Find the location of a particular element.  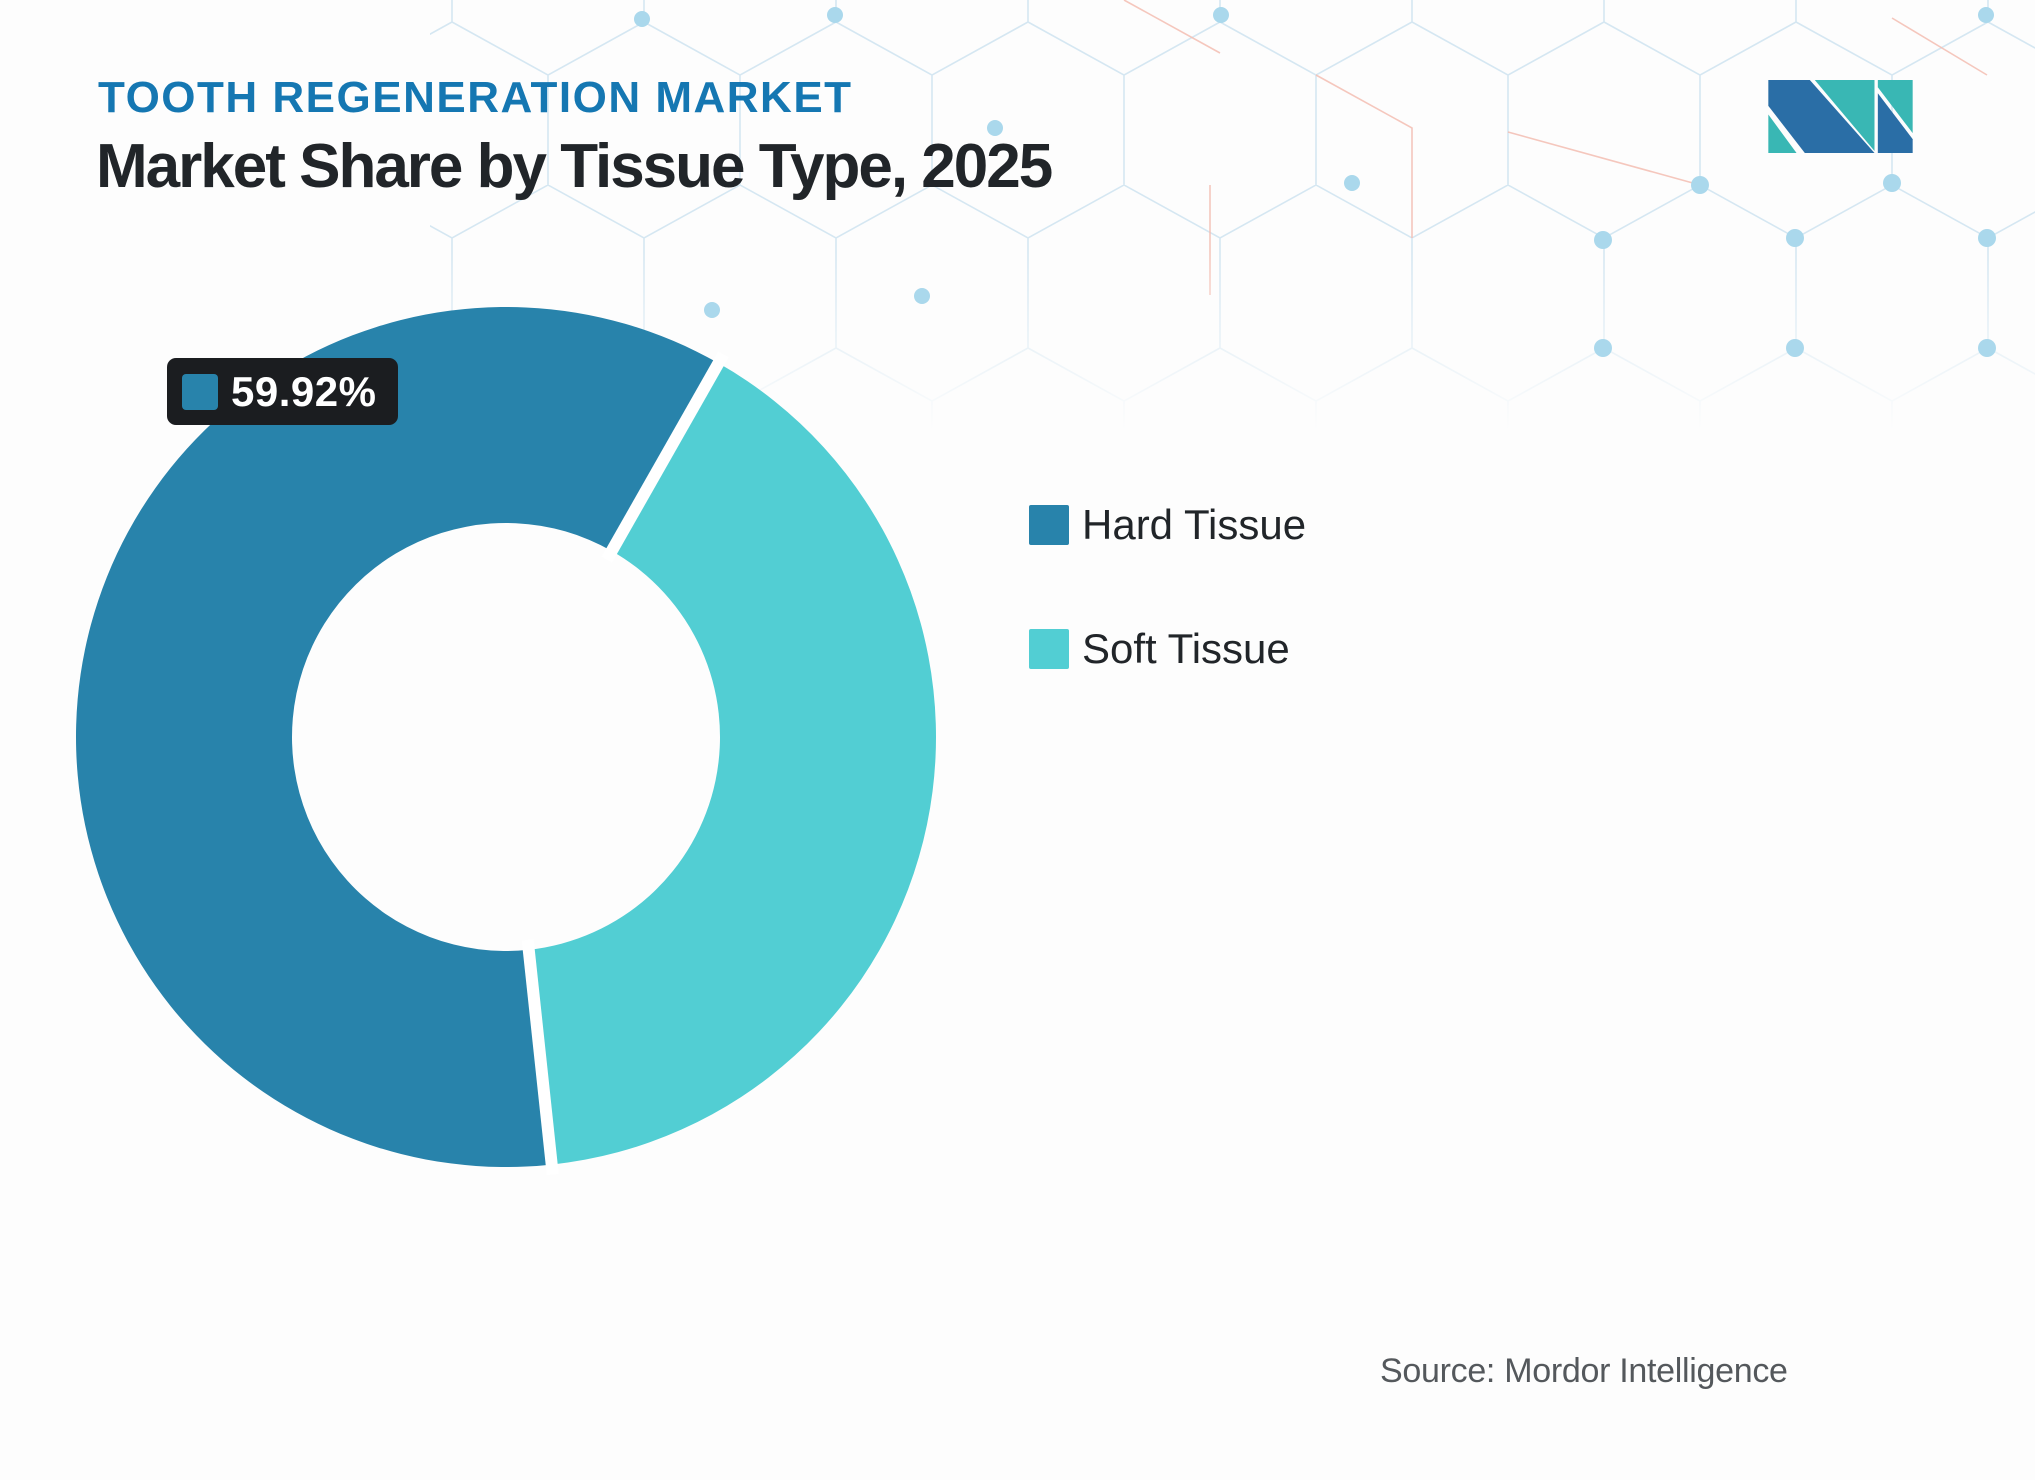

chart-legend: Hard Tissue Soft Tissue is located at coordinates (1168, 627).